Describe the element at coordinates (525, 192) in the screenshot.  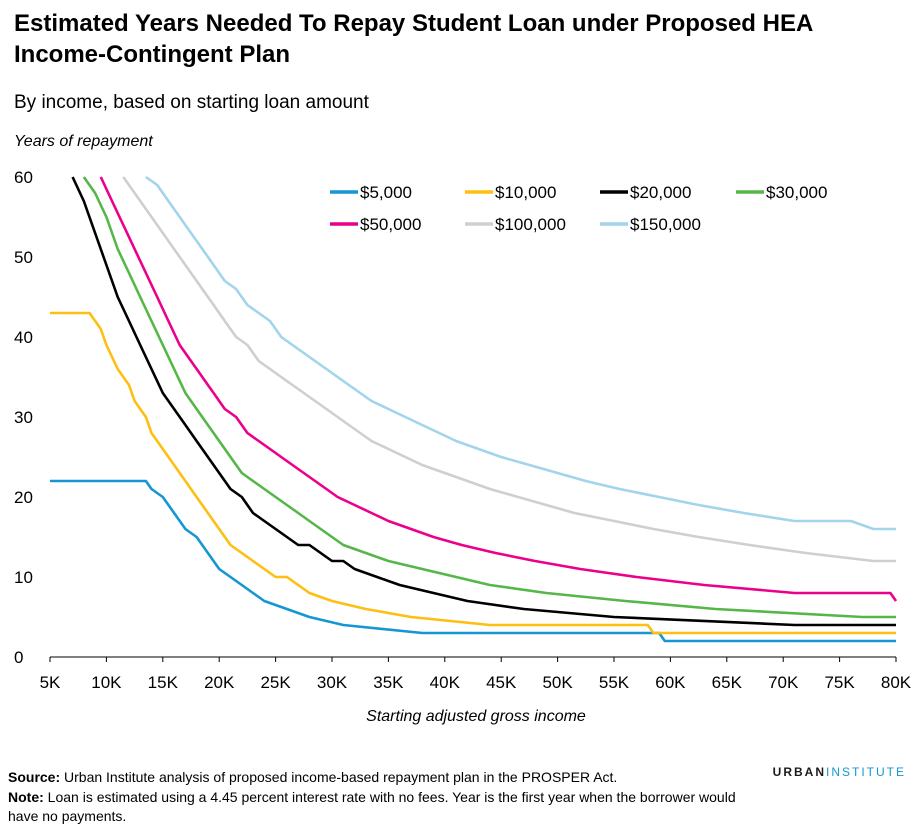
I see `legend-label: $10,000` at that location.